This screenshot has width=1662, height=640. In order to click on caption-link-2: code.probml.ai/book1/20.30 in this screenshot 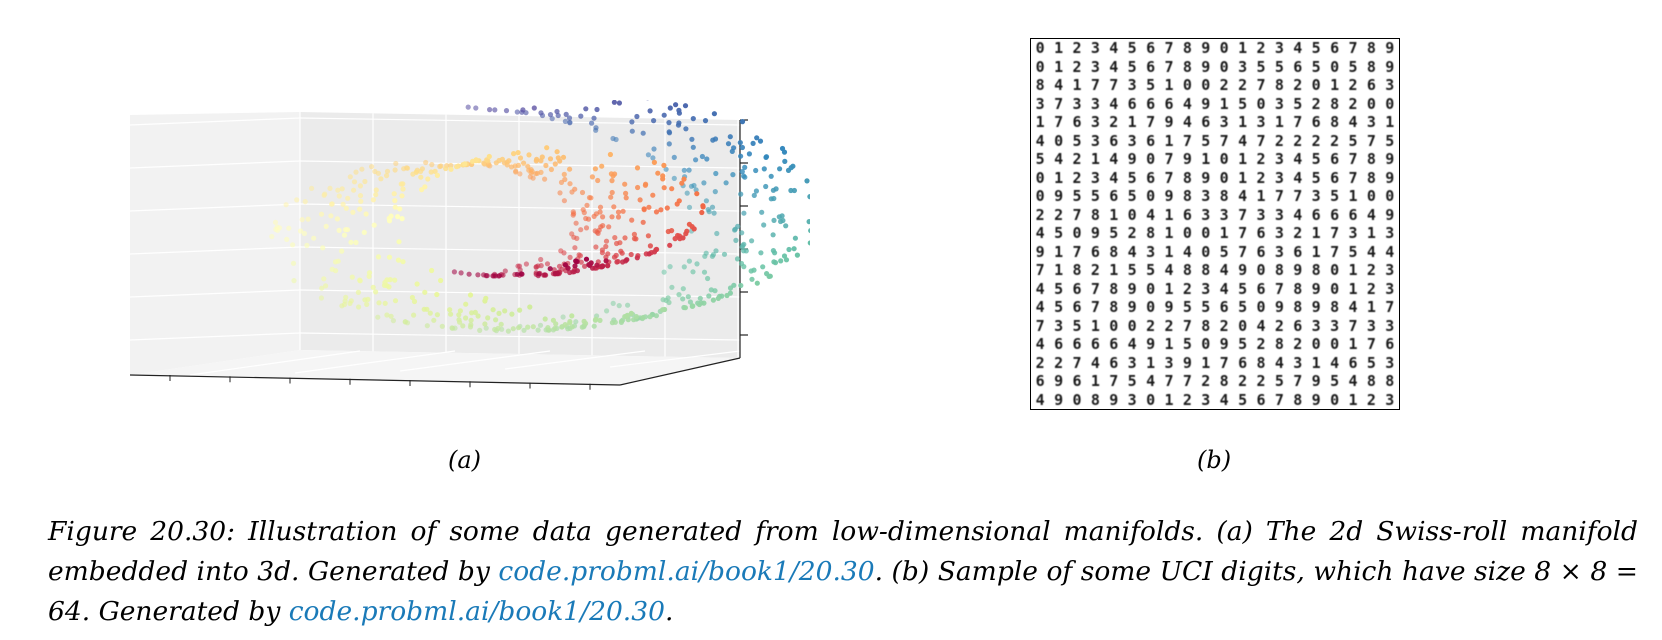, I will do `click(476, 611)`.